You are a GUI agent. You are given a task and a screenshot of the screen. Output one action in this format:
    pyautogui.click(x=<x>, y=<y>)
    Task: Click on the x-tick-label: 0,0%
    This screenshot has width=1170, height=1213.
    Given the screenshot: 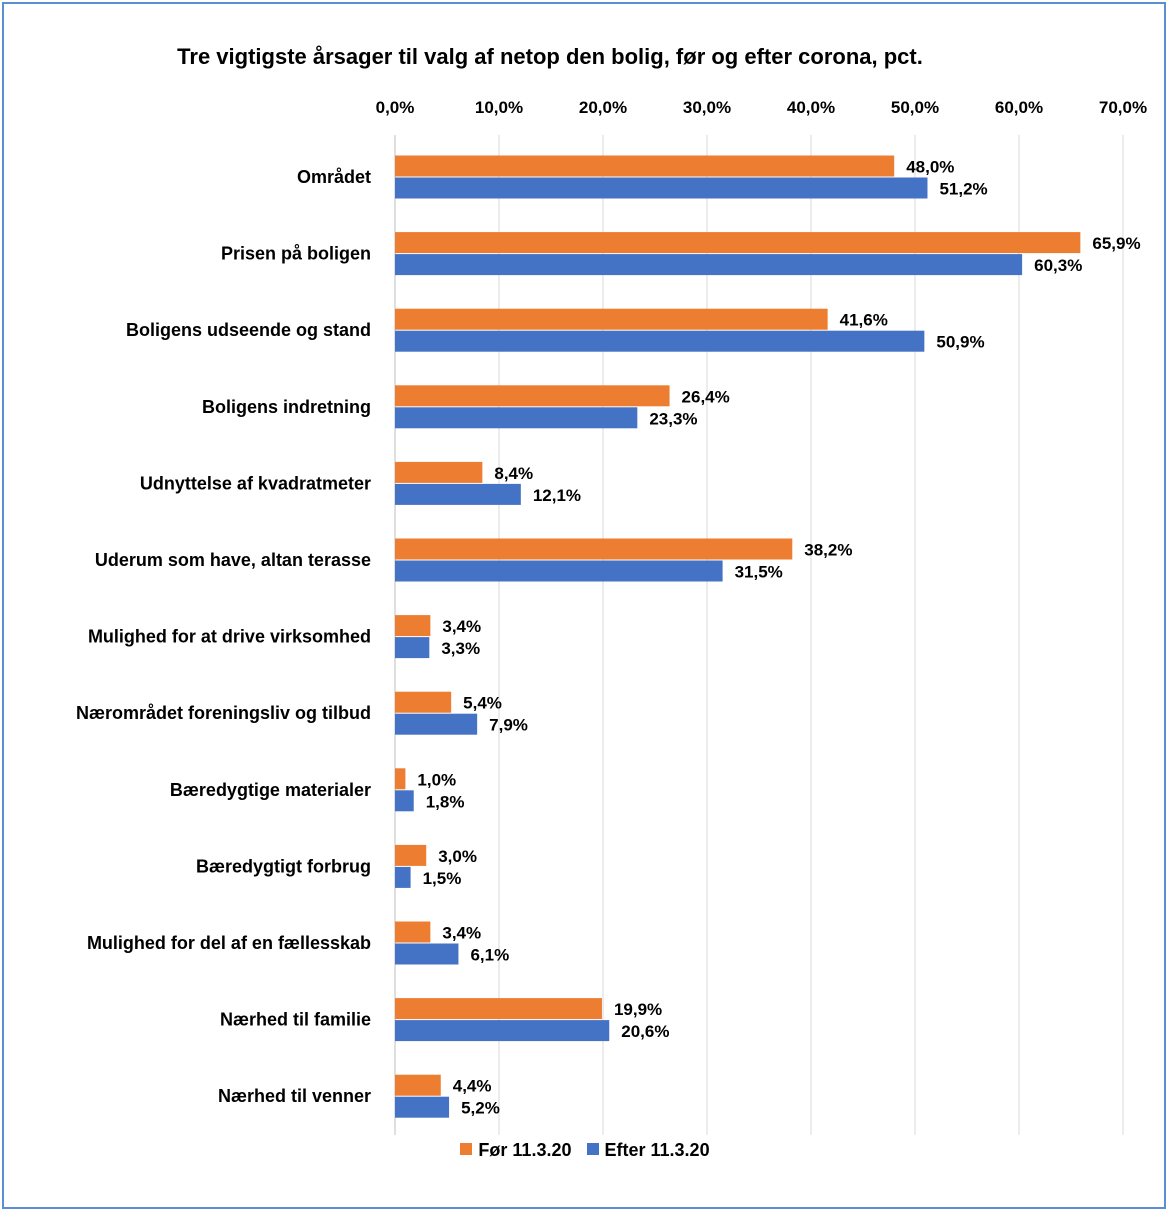 What is the action you would take?
    pyautogui.click(x=395, y=107)
    